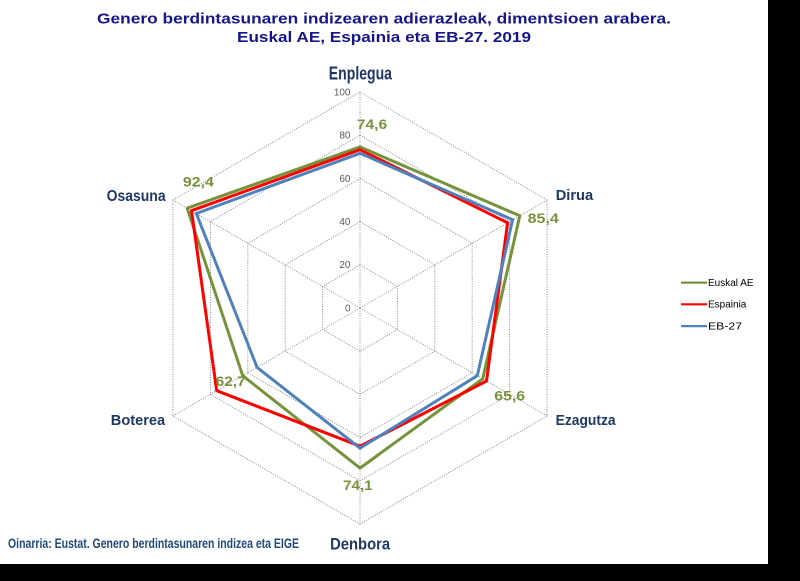 This screenshot has height=581, width=800. Describe the element at coordinates (384, 37) in the screenshot. I see `svg-text:Euskal AE, Espainia eta EB-27.: Euskal AE, Espainia eta EB-27. 2019` at that location.